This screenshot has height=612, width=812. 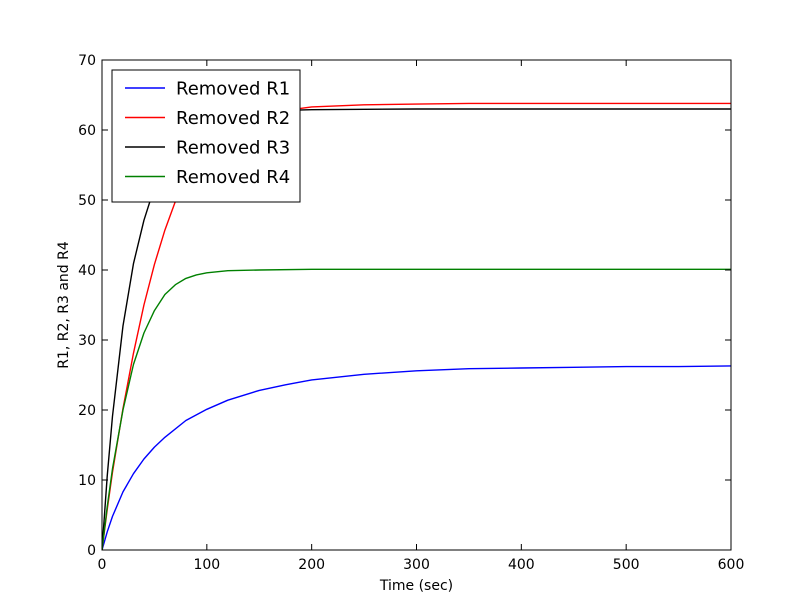 What do you see at coordinates (416, 586) in the screenshot?
I see `x-axis-label: Time (sec)` at bounding box center [416, 586].